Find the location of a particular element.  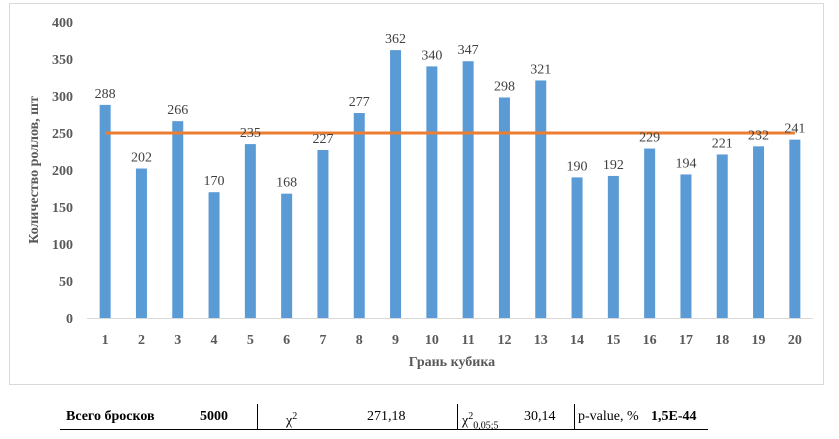

x-tick-label: 9 is located at coordinates (395, 340).